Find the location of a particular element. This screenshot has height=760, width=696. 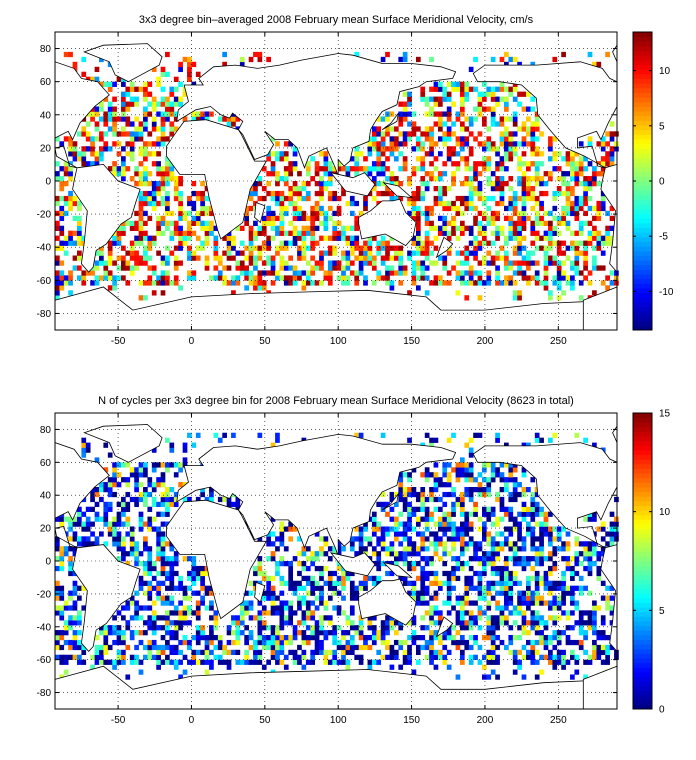

colorbar-tick-label: -5 is located at coordinates (663, 237).